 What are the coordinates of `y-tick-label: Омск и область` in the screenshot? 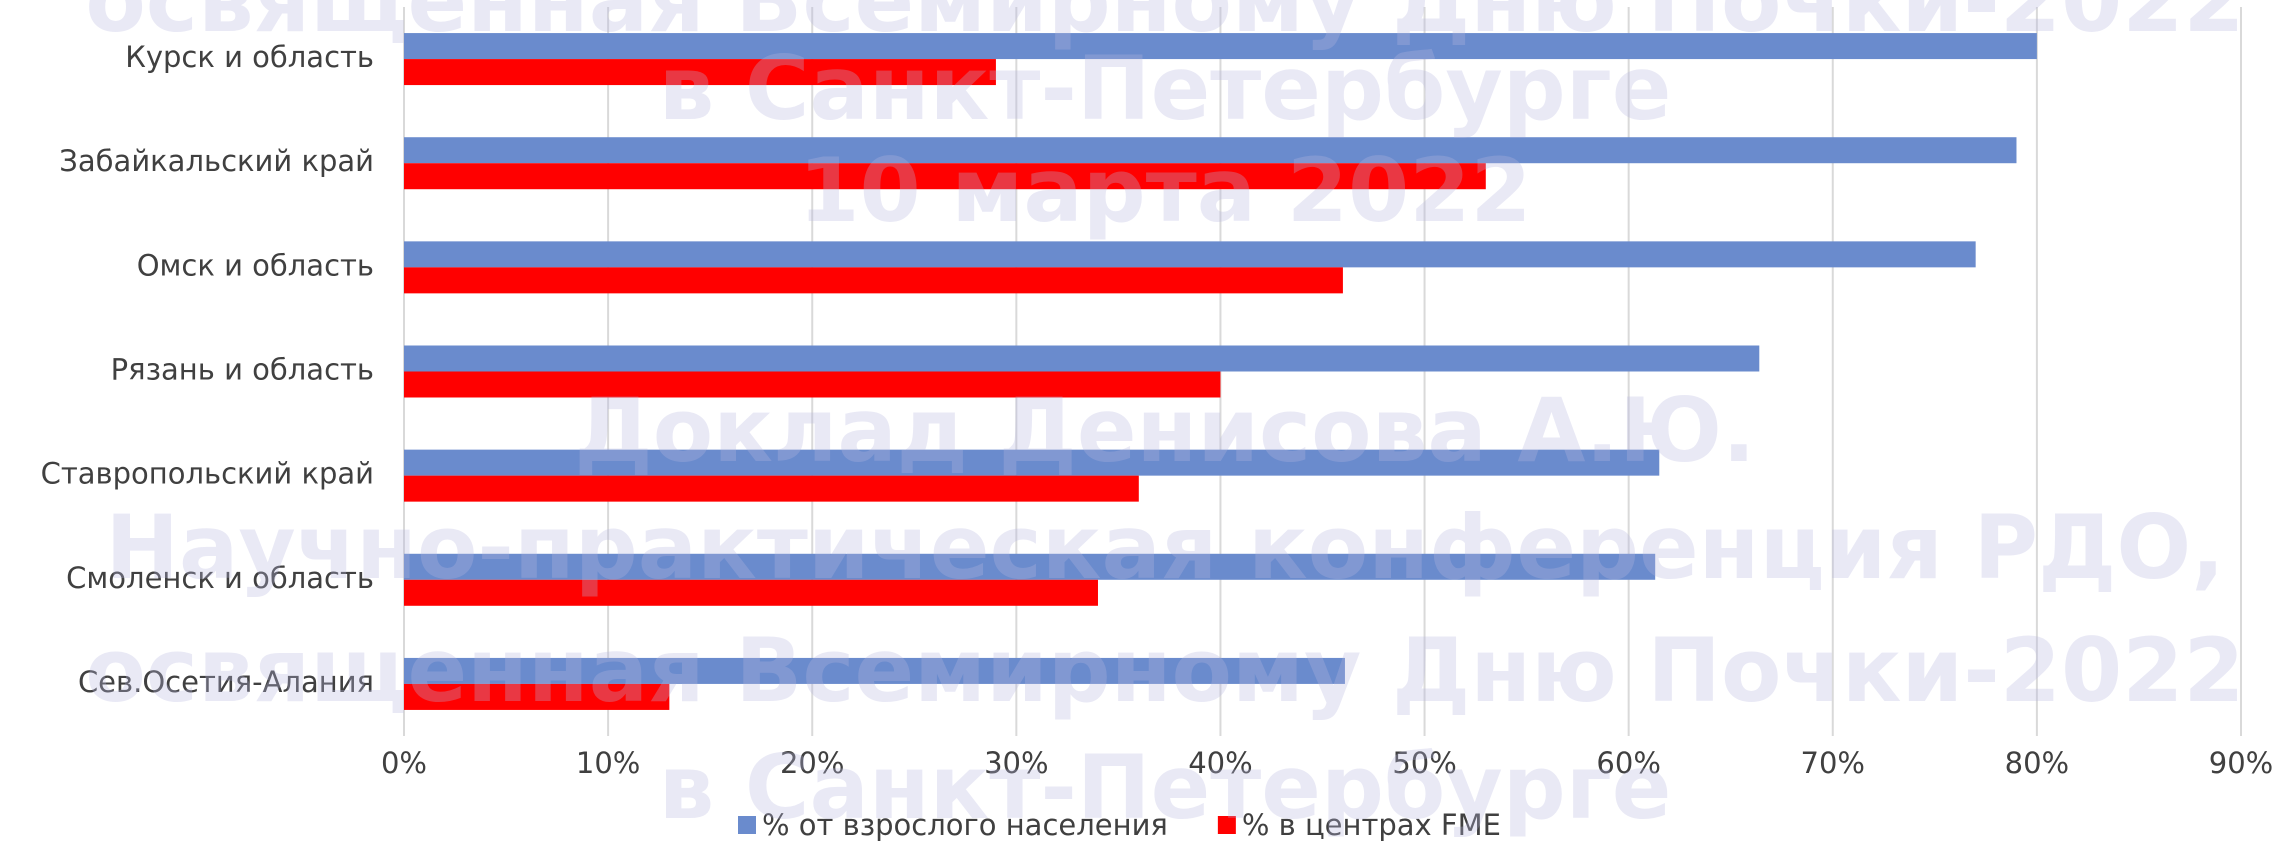 It's located at (255, 265).